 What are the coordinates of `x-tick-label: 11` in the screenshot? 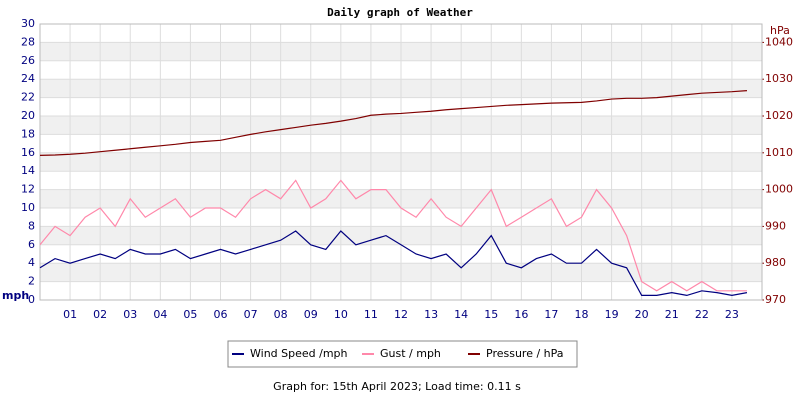 It's located at (371, 314).